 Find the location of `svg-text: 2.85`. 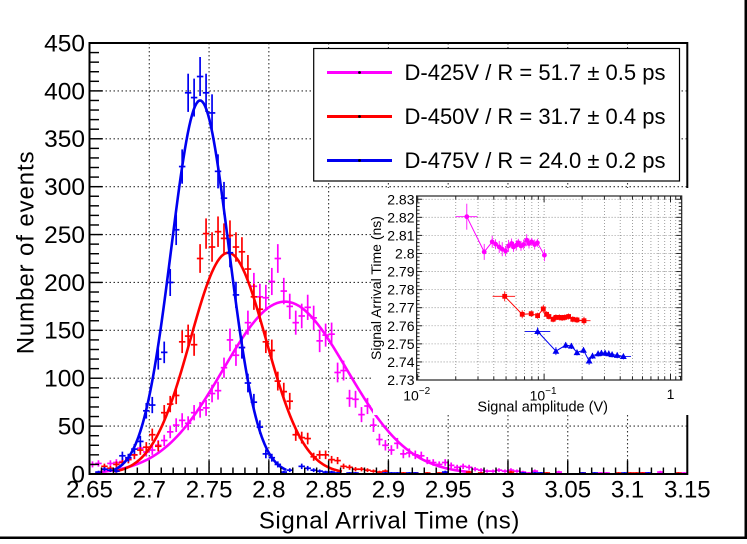

svg-text: 2.85 is located at coordinates (328, 490).